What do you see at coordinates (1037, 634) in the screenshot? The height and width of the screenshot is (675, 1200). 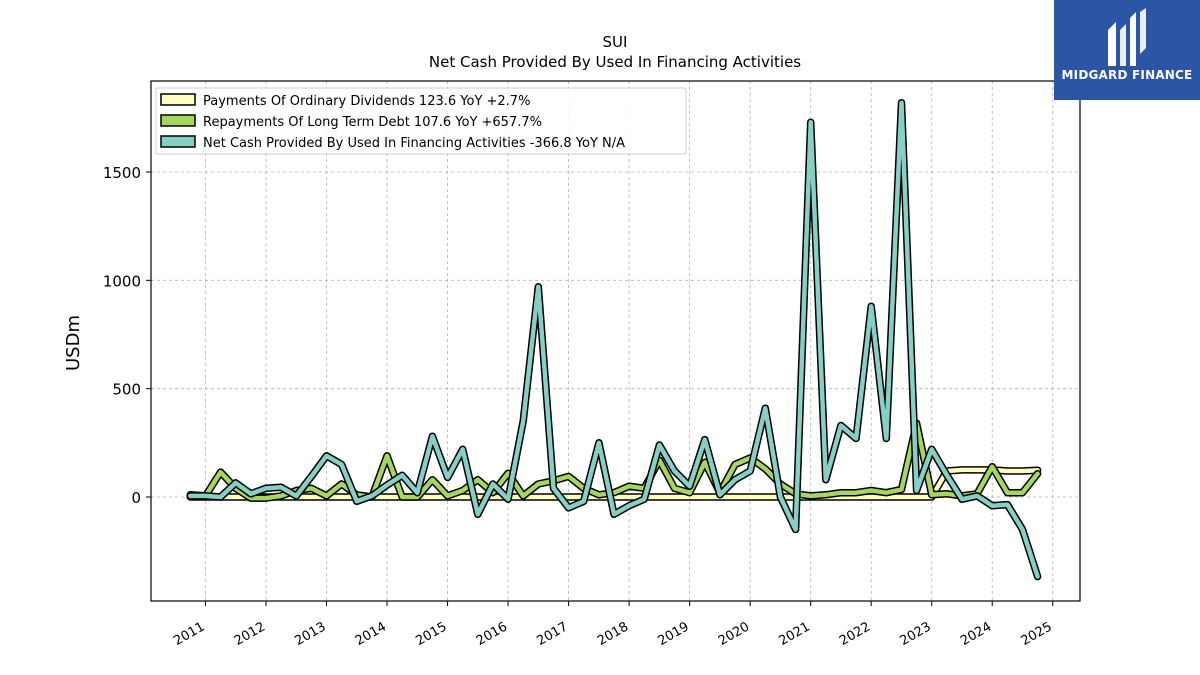 I see `x-tick-label: 2025` at bounding box center [1037, 634].